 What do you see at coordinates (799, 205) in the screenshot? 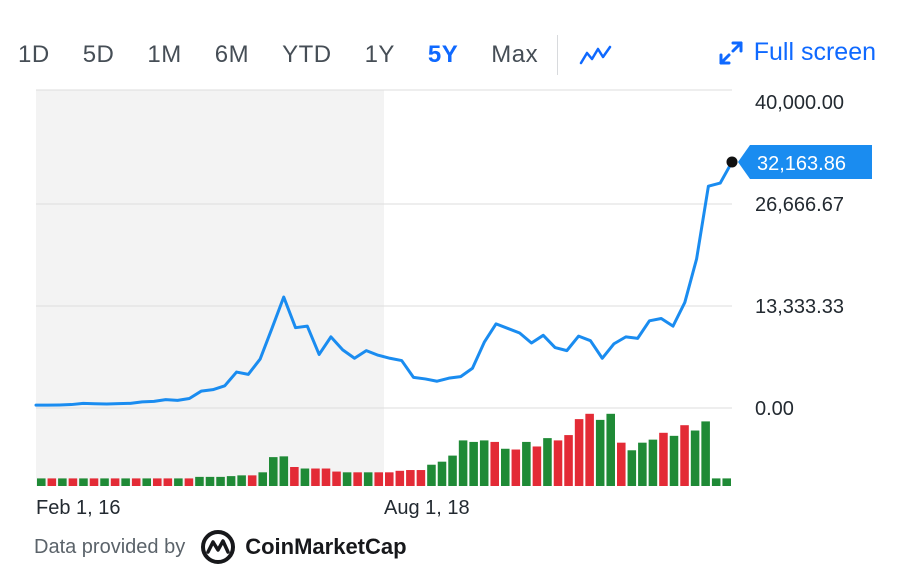
I see `y-tick-label: 26,666.67` at bounding box center [799, 205].